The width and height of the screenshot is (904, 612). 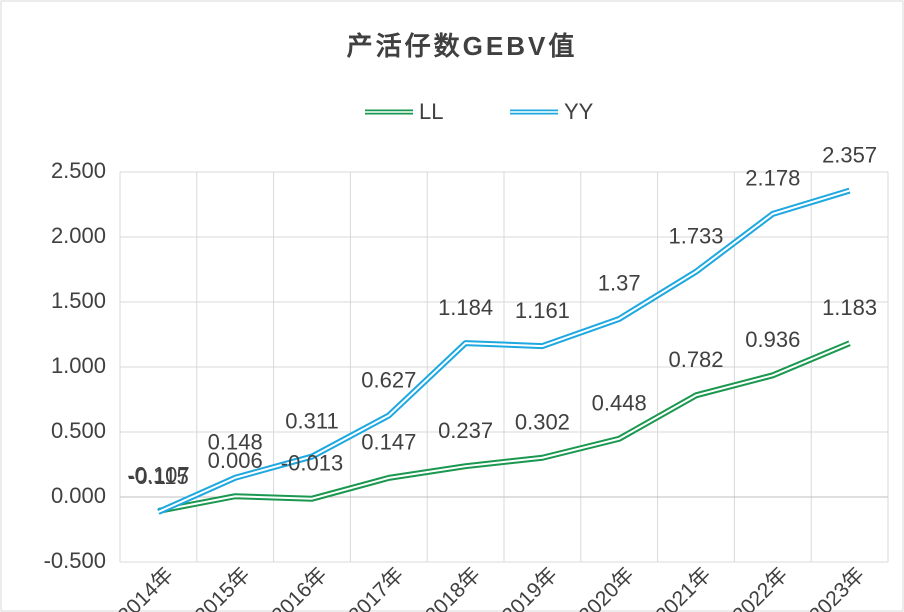 I want to click on data-label: -0.107, so click(x=158, y=475).